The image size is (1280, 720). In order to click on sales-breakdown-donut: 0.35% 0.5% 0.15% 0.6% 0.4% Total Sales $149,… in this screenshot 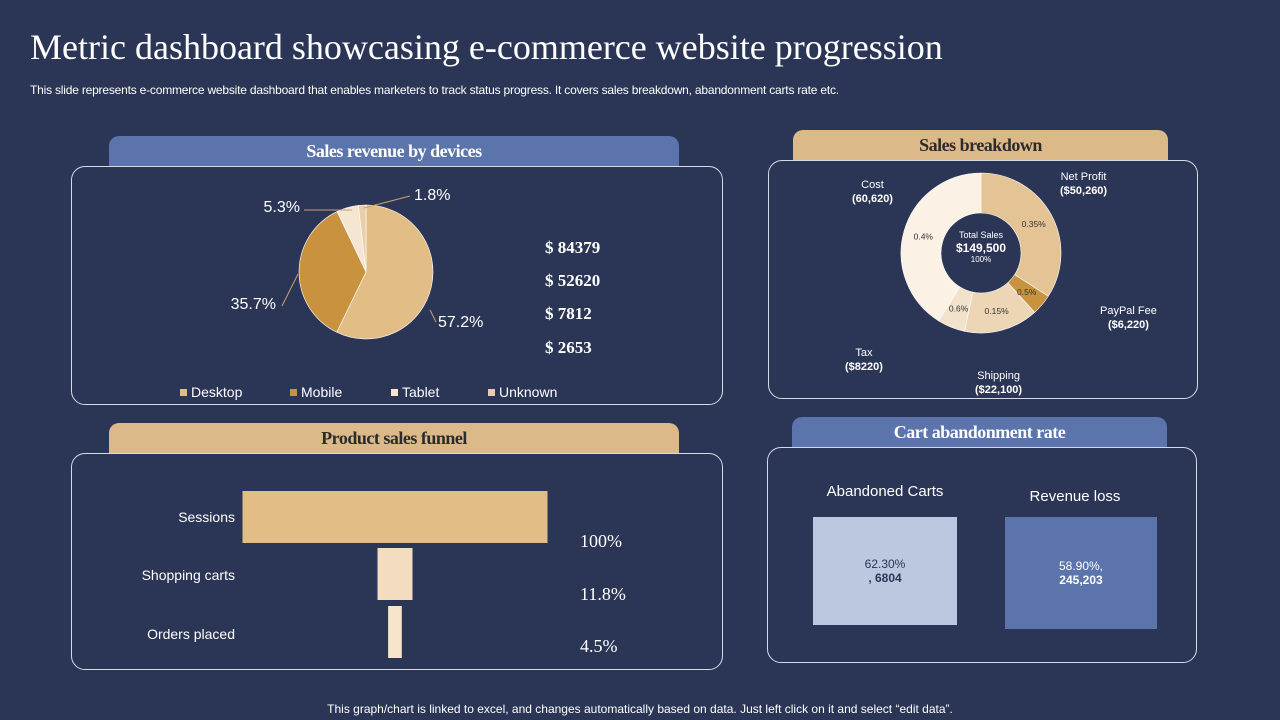, I will do `click(983, 252)`.